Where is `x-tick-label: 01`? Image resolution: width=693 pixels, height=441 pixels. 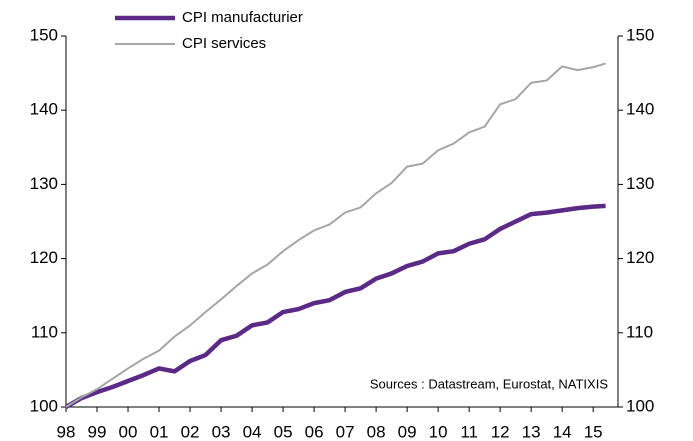 x-tick-label: 01 is located at coordinates (159, 431).